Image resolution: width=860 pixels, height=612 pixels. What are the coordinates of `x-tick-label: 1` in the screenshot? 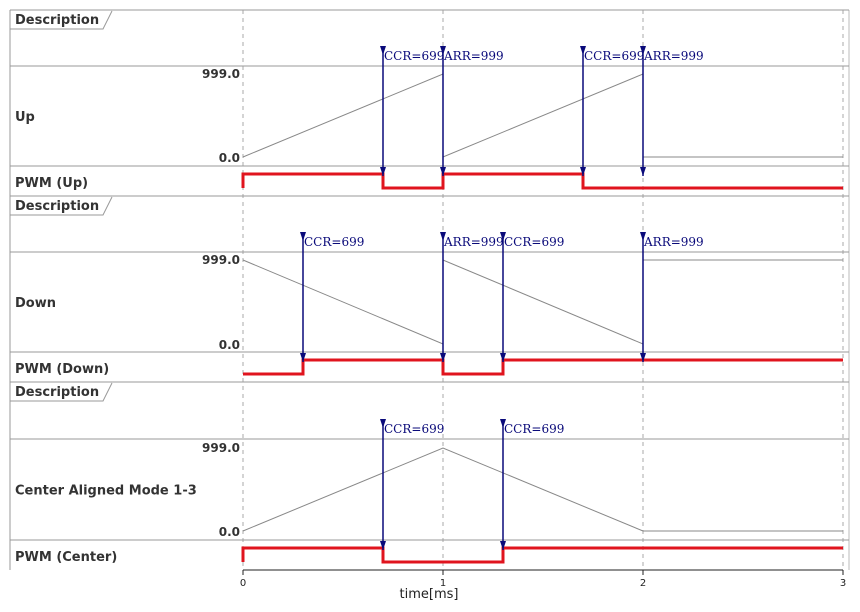 It's located at (443, 583).